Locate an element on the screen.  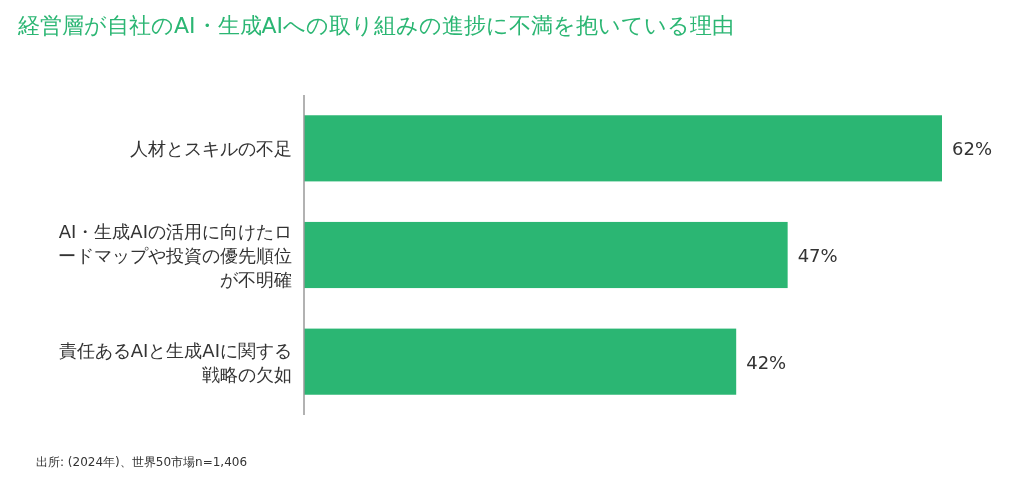
value-label: 42% is located at coordinates (766, 362).